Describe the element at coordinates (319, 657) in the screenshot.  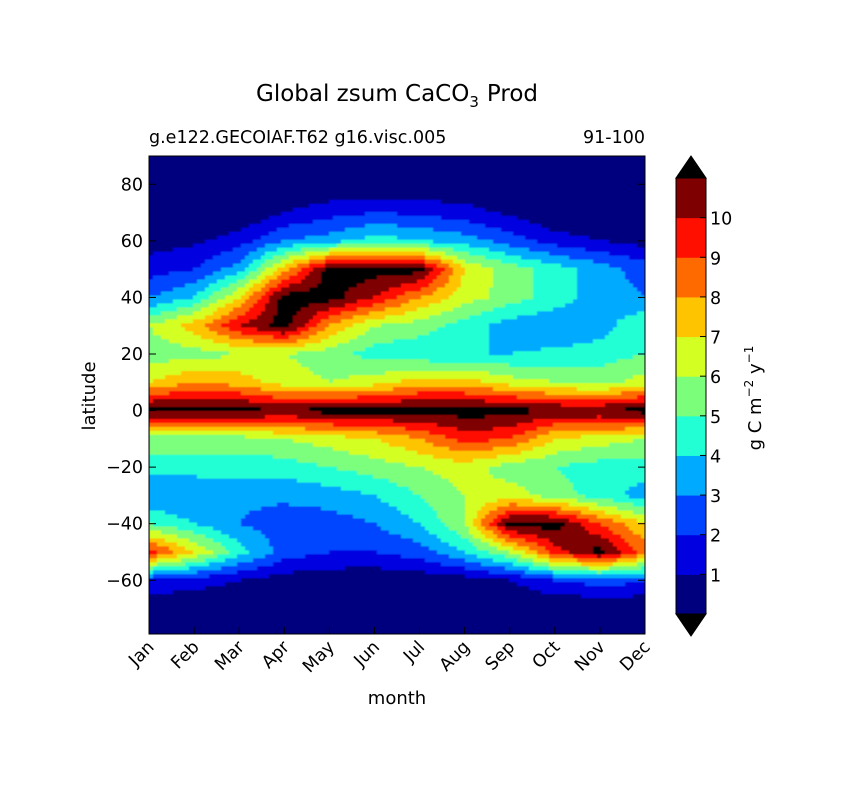
I see `x-tick-label: May` at that location.